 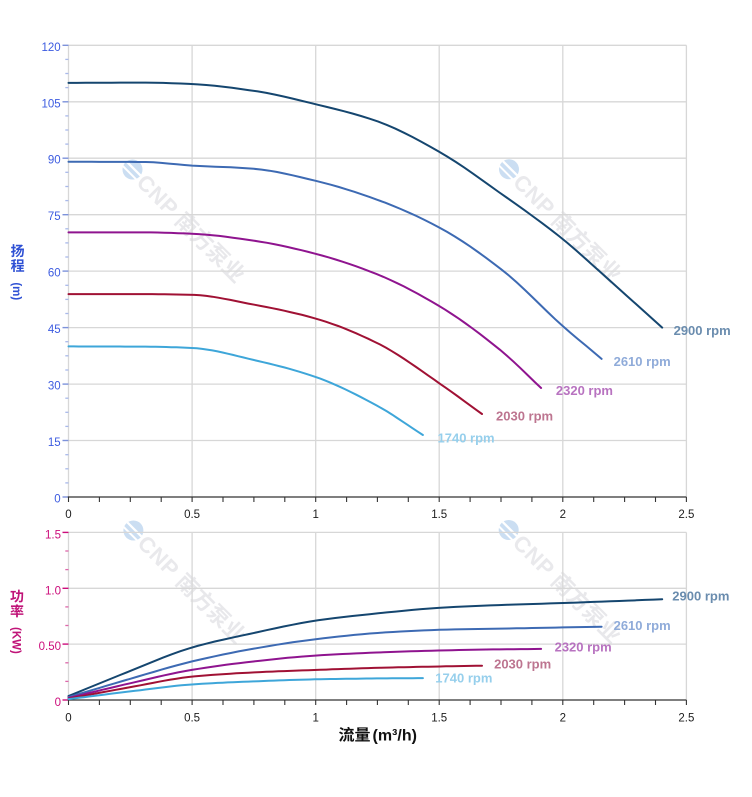 I want to click on svg-text: 15, so click(x=54, y=443).